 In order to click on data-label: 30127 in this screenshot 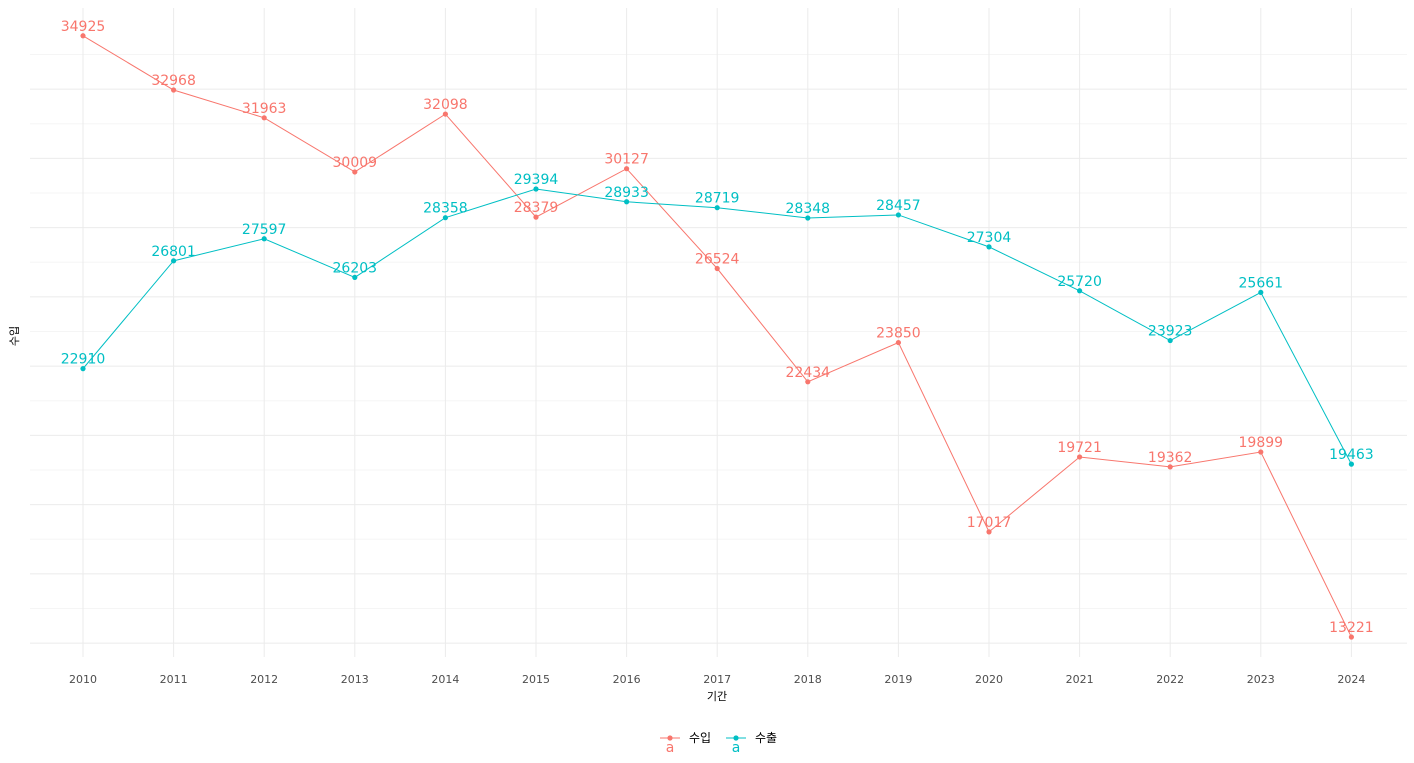, I will do `click(626, 160)`.